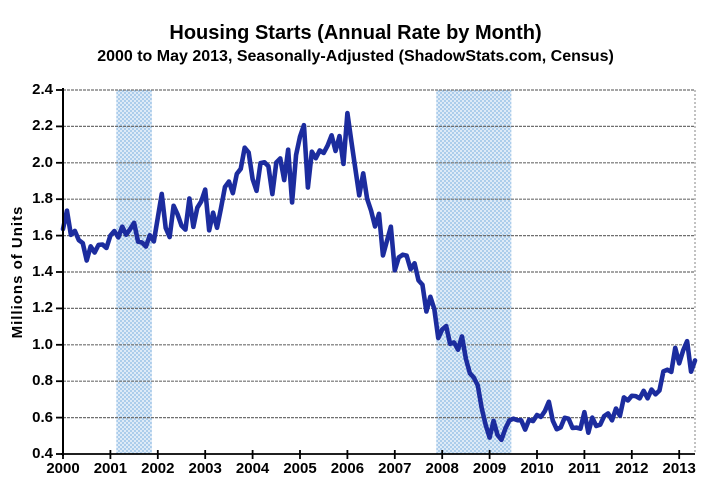 The width and height of the screenshot is (721, 500). I want to click on x-tick-label: 2008, so click(442, 468).